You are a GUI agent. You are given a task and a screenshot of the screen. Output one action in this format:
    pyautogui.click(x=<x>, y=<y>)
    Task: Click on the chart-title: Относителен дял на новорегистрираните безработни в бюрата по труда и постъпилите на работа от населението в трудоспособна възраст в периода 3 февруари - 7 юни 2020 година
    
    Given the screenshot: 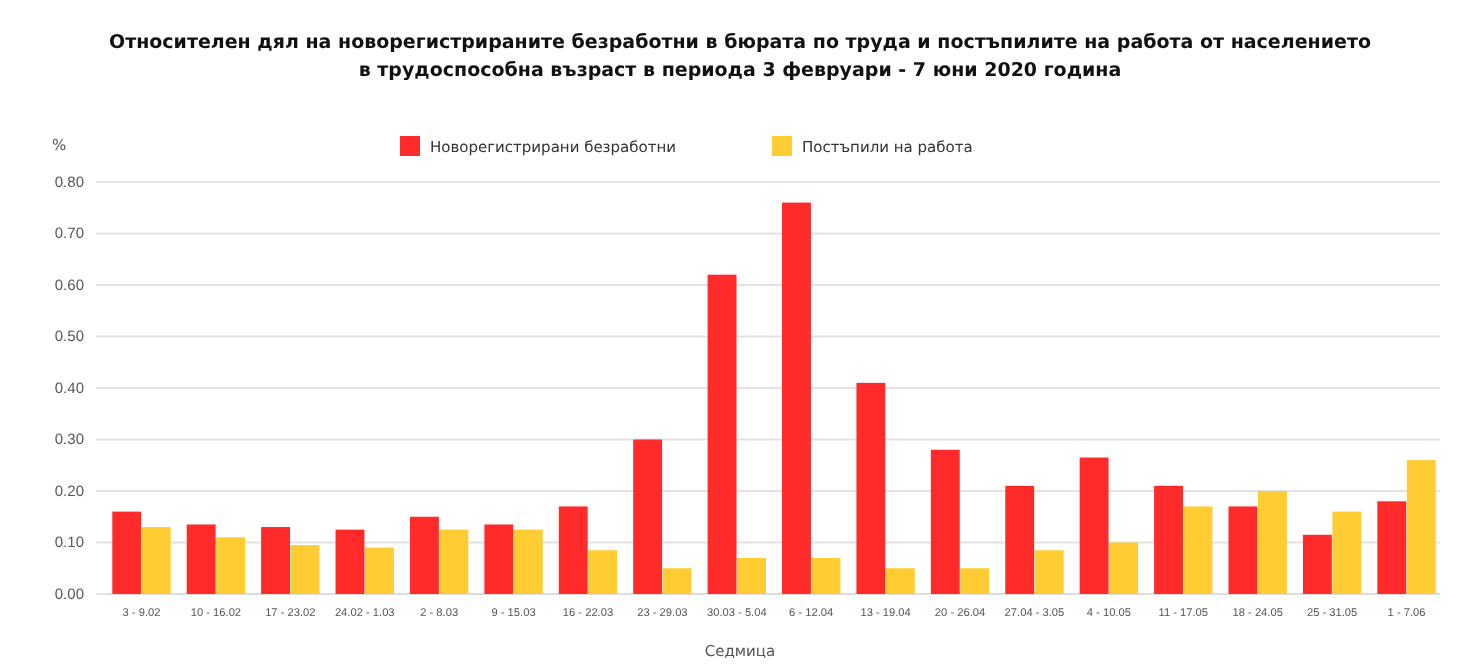 What is the action you would take?
    pyautogui.click(x=740, y=57)
    